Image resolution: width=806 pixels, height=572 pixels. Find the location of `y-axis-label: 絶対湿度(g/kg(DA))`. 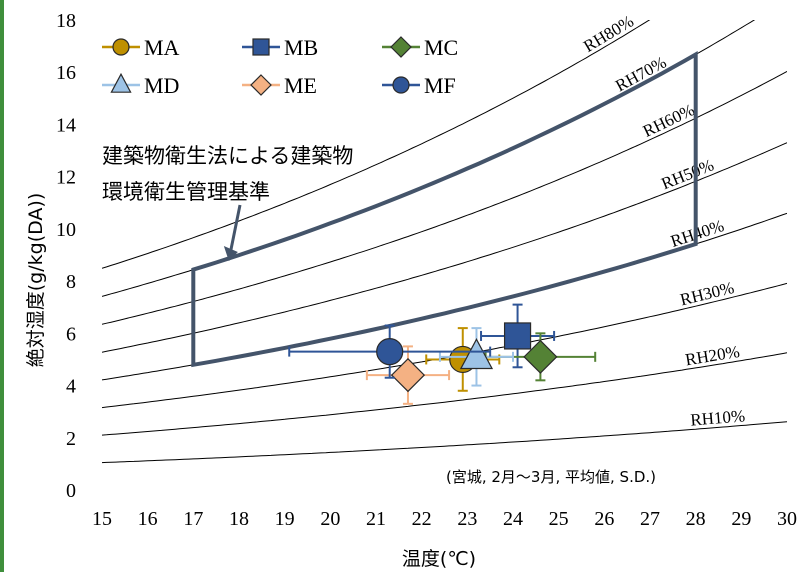

y-axis-label: 絶対湿度(g/kg(DA)) is located at coordinates (36, 280).